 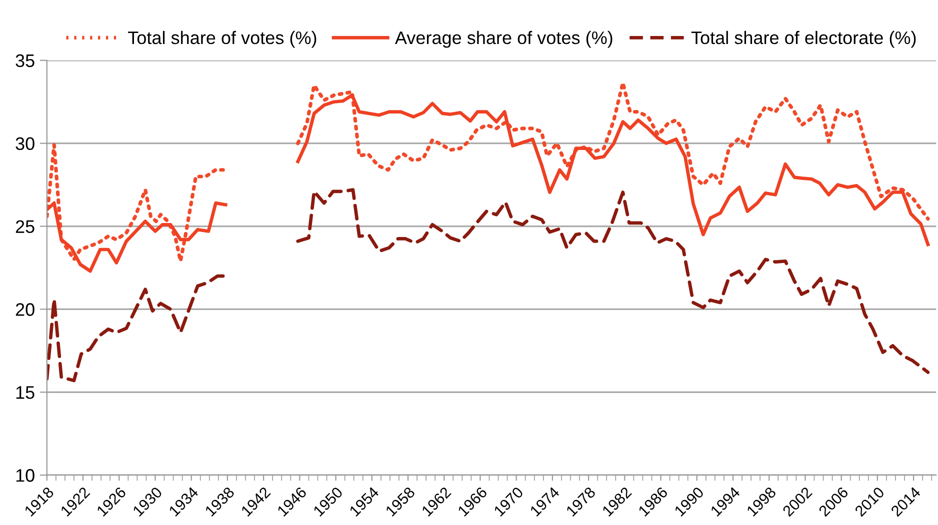 I want to click on legend-label: Total share of votes (%), so click(x=222, y=39).